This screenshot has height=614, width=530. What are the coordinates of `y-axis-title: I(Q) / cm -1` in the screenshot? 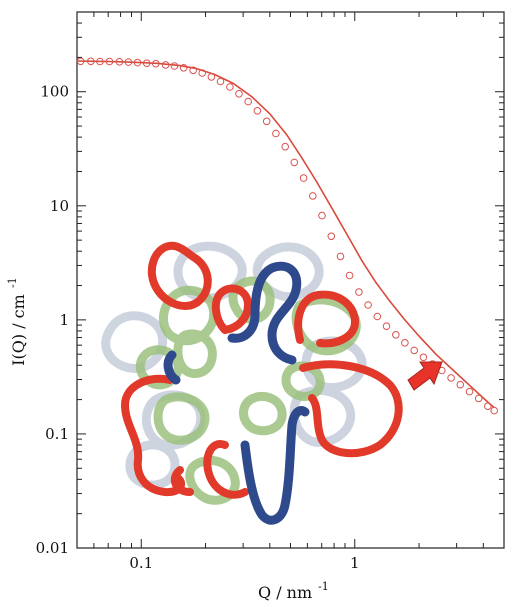 It's located at (17, 321).